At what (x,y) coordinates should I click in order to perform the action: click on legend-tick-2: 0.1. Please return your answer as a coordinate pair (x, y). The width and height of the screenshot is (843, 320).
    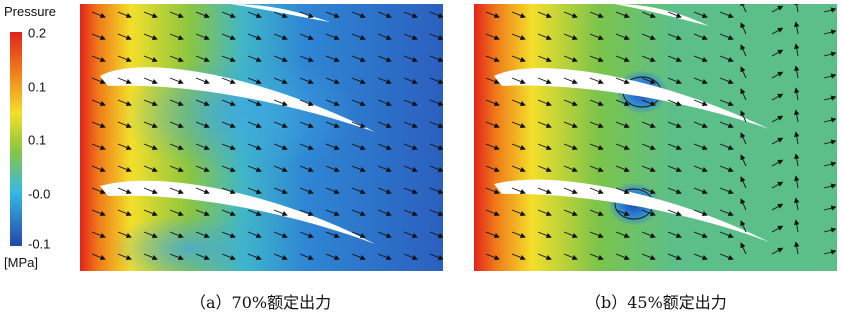
    Looking at the image, I should click on (37, 87).